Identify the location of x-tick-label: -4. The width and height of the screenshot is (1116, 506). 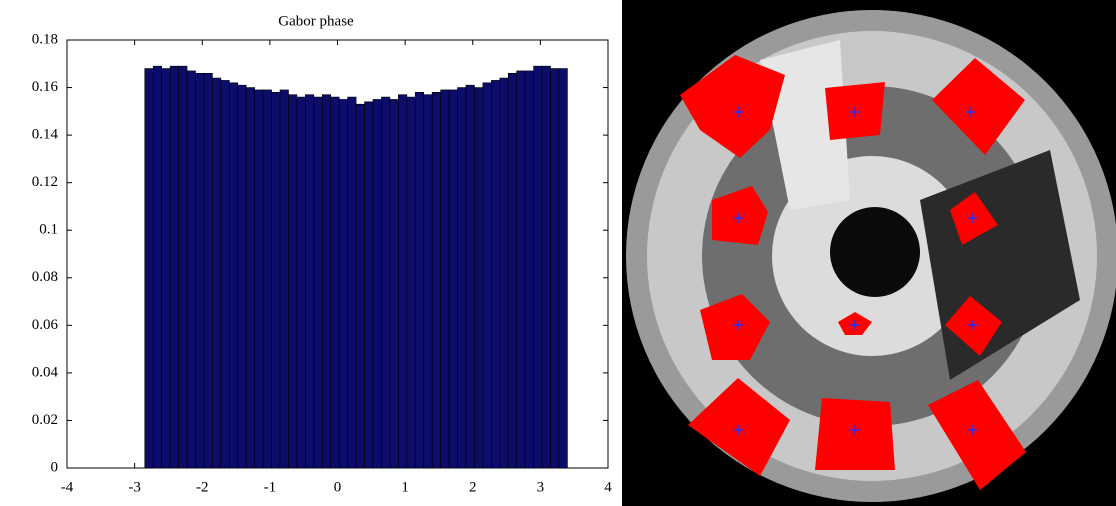
(67, 487).